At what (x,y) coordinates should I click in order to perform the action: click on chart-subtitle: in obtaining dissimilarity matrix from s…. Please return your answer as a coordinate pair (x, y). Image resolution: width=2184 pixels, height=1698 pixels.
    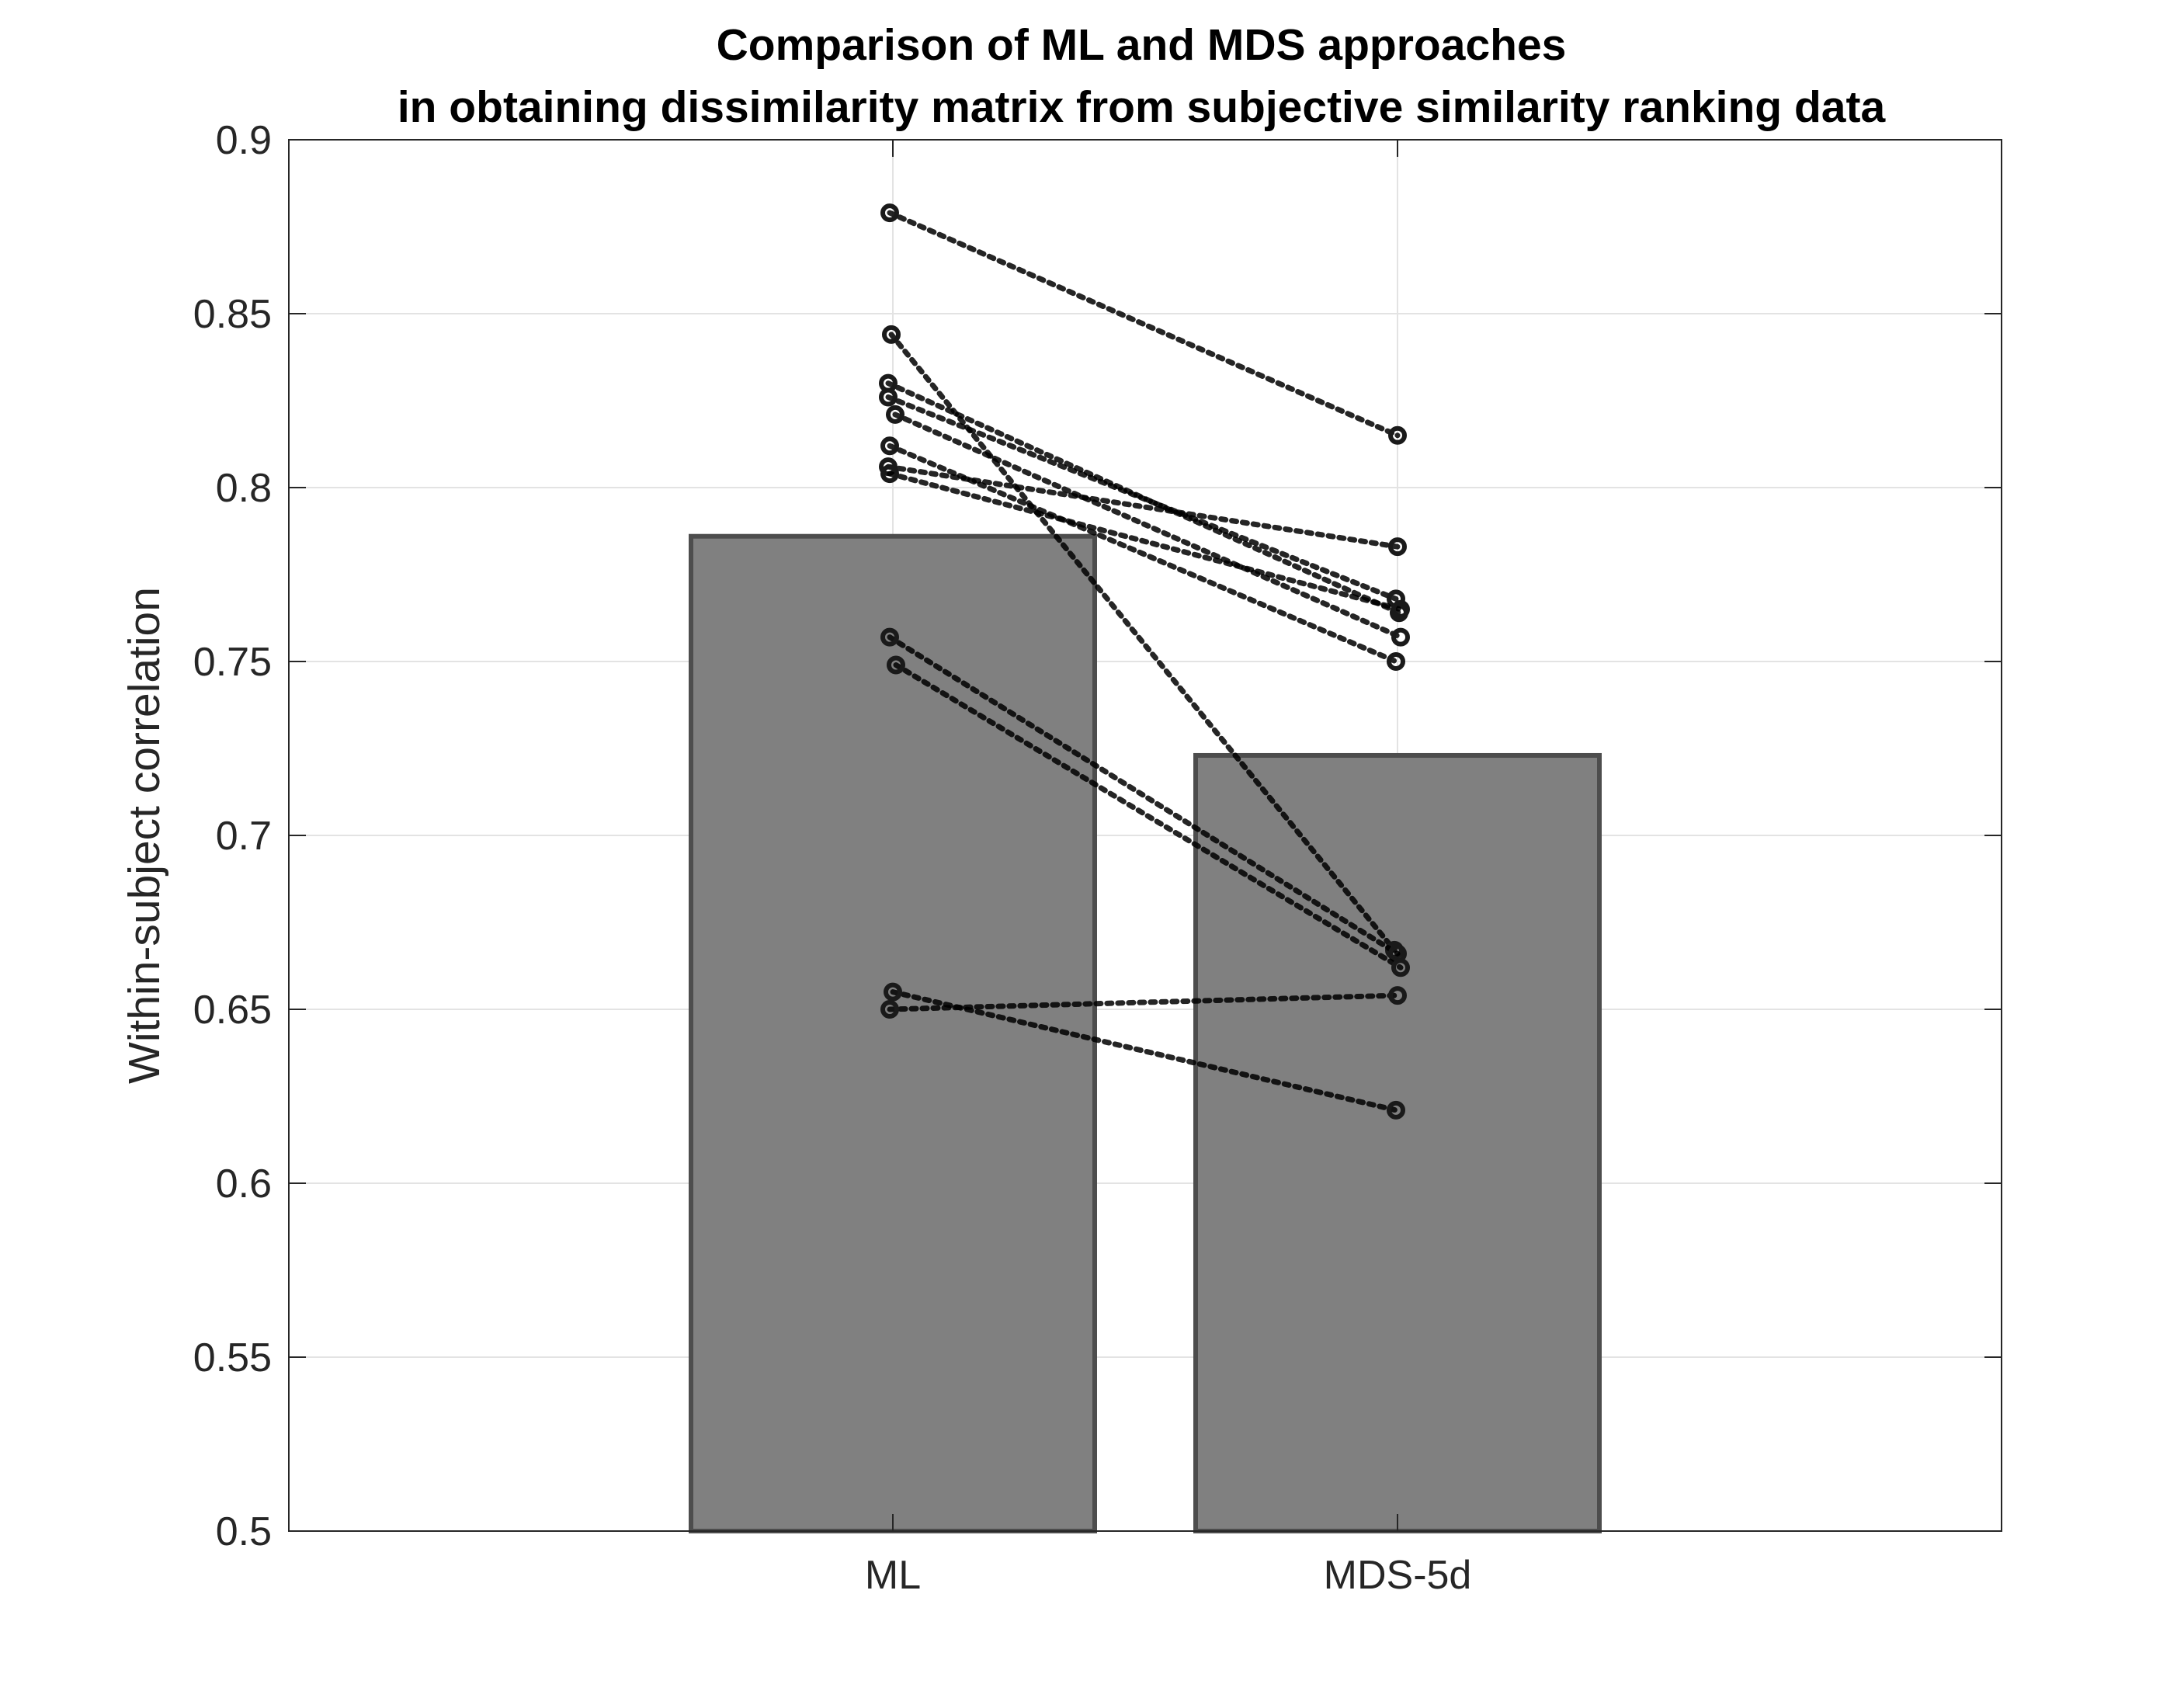
    Looking at the image, I should click on (1142, 107).